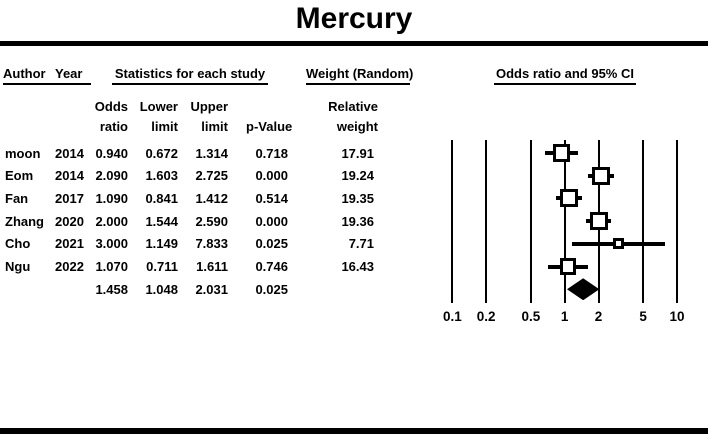 Image resolution: width=708 pixels, height=436 pixels. Describe the element at coordinates (19, 176) in the screenshot. I see `table-cell-author: Eom` at that location.